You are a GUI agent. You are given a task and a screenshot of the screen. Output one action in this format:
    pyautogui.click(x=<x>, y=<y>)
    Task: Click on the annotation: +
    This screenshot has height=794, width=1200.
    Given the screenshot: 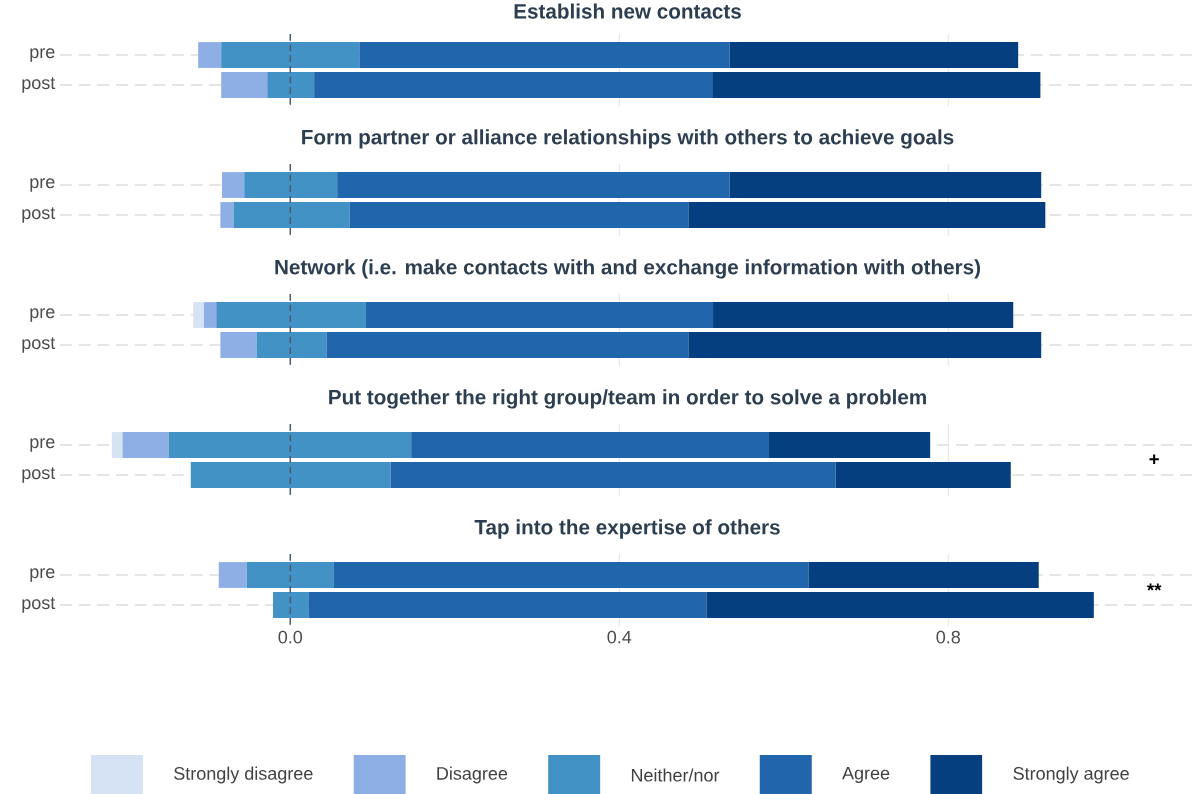 What is the action you would take?
    pyautogui.click(x=1154, y=459)
    